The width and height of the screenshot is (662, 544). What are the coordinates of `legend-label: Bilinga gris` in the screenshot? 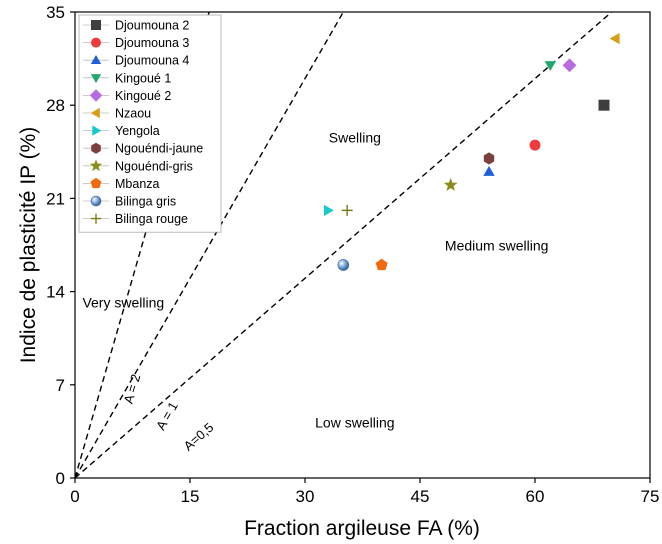 It's located at (145, 202).